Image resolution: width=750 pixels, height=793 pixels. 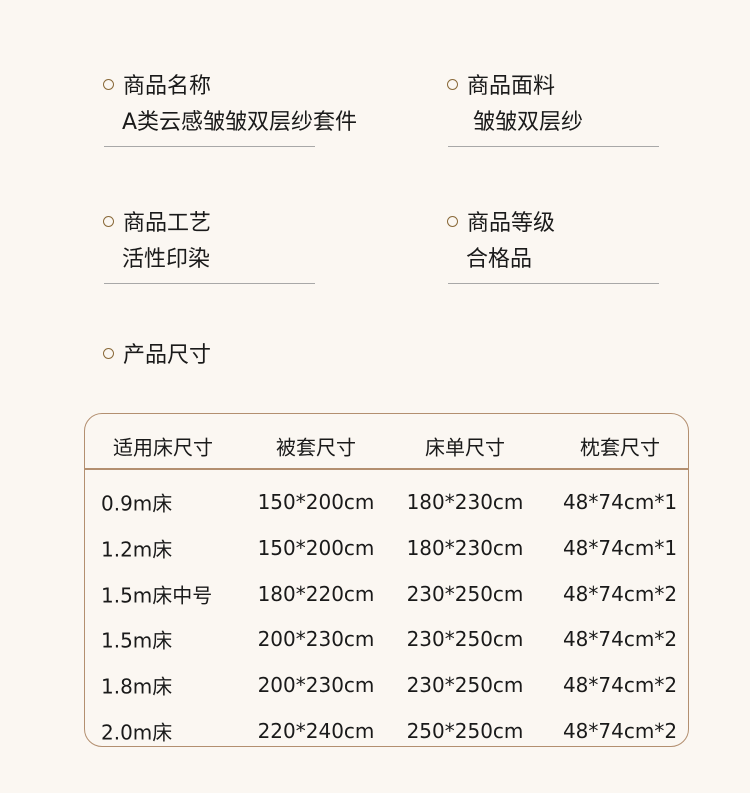 What do you see at coordinates (316, 594) in the screenshot?
I see `table-cell: 180*220cm` at bounding box center [316, 594].